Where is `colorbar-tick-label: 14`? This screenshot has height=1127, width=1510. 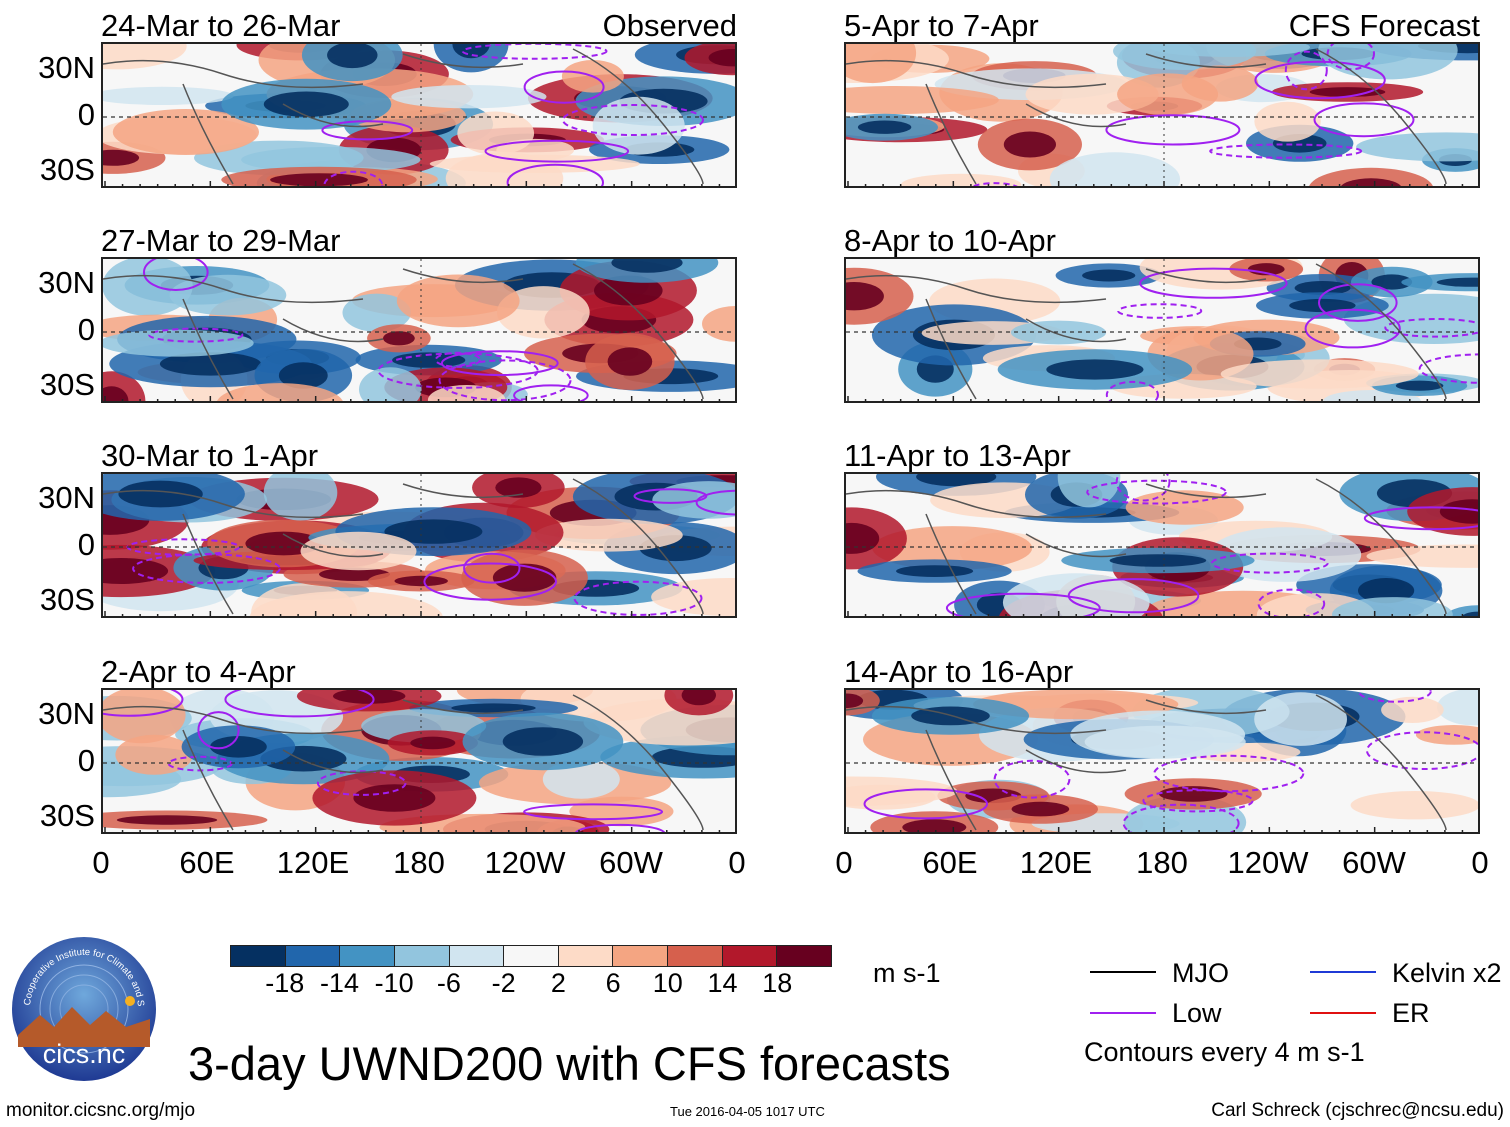
colorbar-tick-label: 14 is located at coordinates (722, 983).